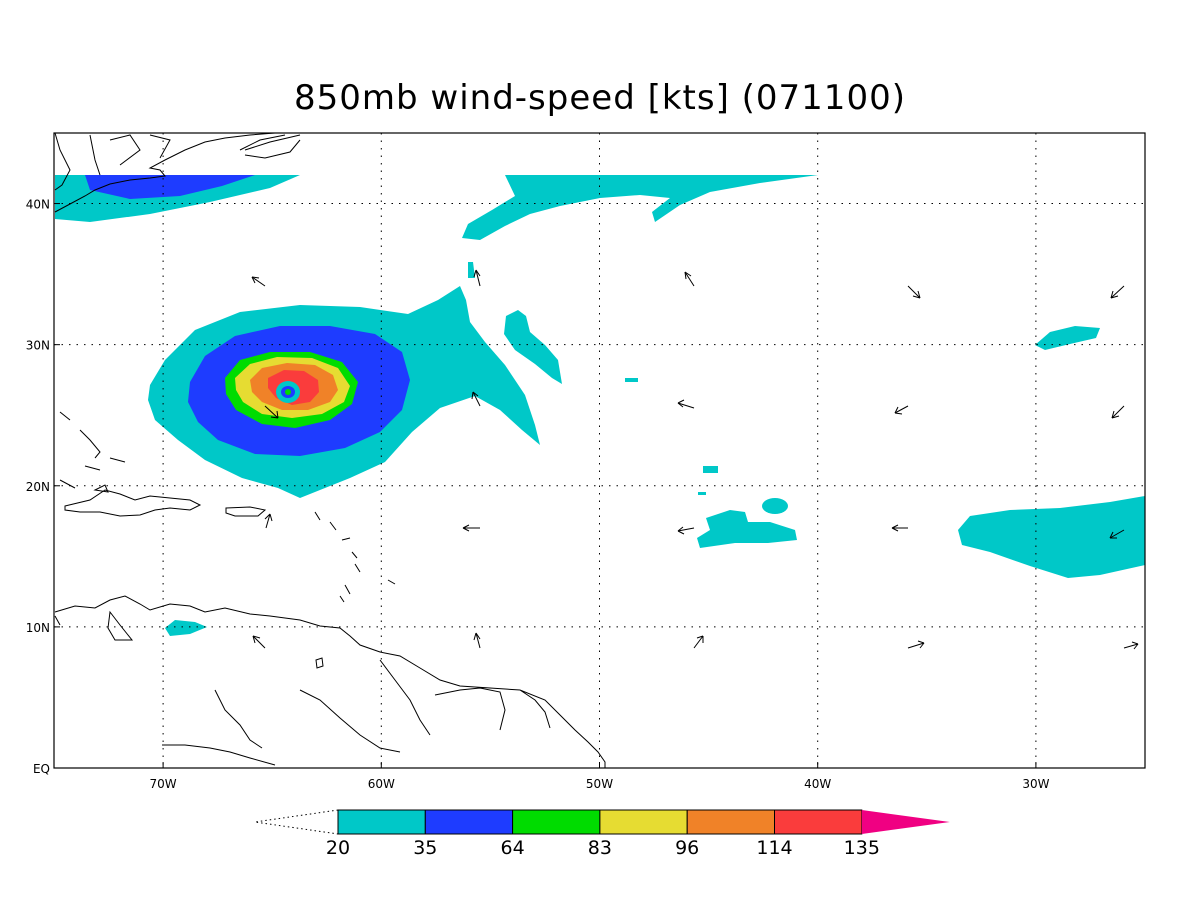  I want to click on colorbar-level-label: 83, so click(600, 848).